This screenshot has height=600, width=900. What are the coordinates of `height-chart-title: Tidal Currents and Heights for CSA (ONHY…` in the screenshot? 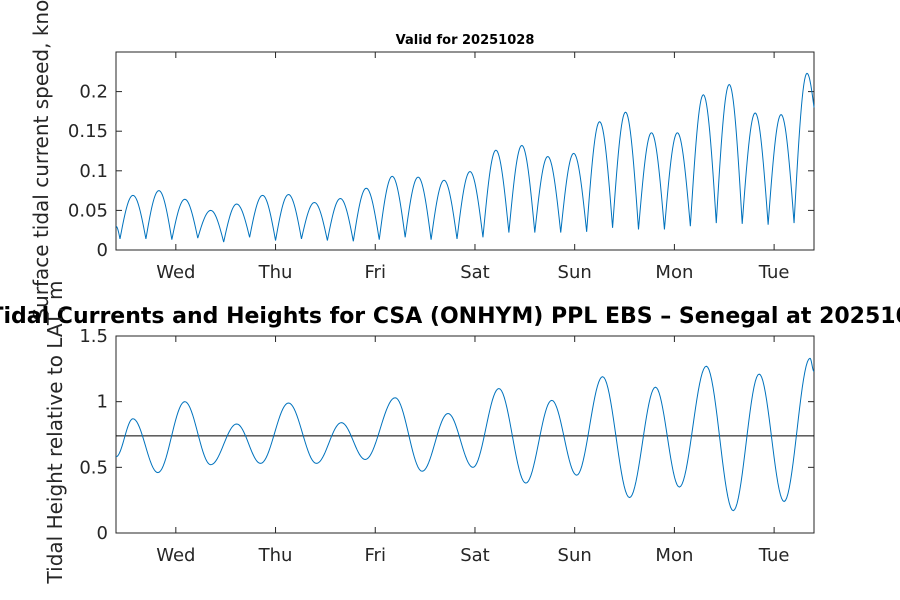 It's located at (450, 316).